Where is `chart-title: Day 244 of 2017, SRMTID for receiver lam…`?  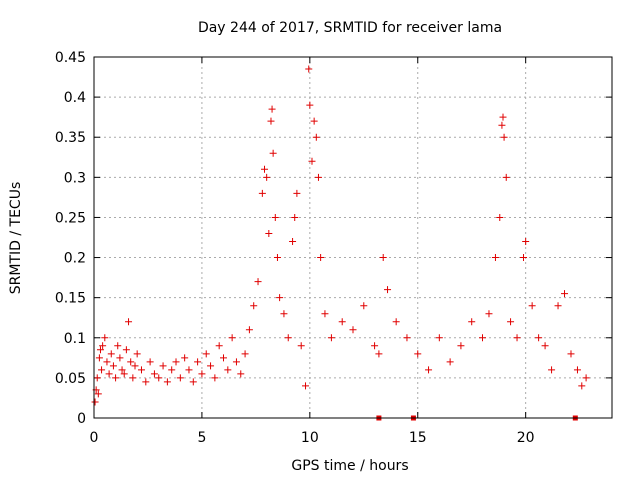 chart-title: Day 244 of 2017, SRMTID for receiver lam… is located at coordinates (350, 28).